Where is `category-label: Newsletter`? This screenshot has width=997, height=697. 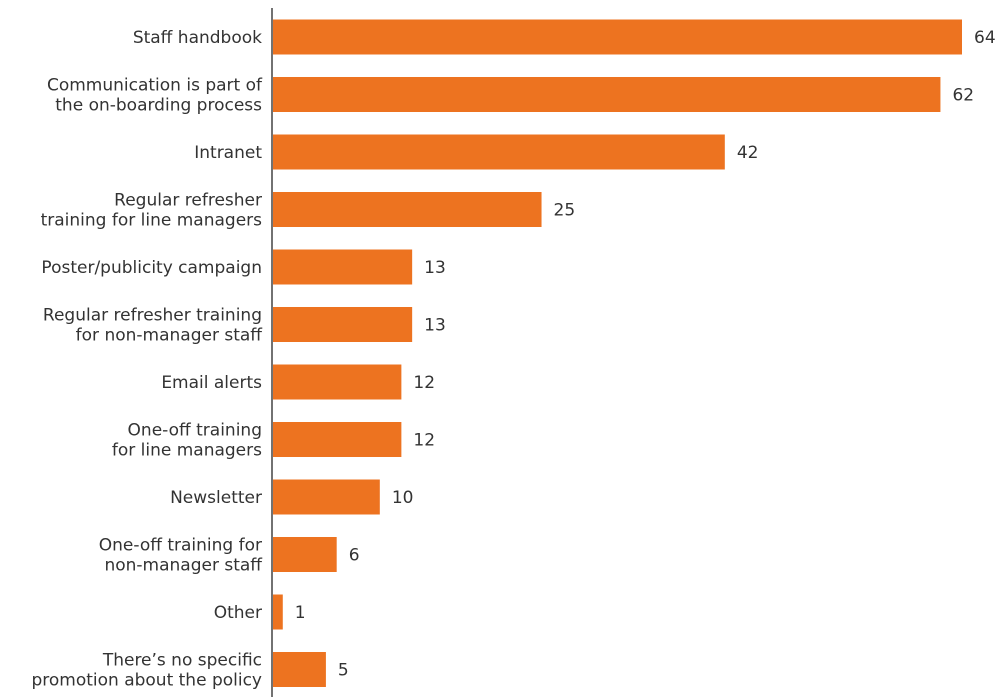 category-label: Newsletter is located at coordinates (216, 498).